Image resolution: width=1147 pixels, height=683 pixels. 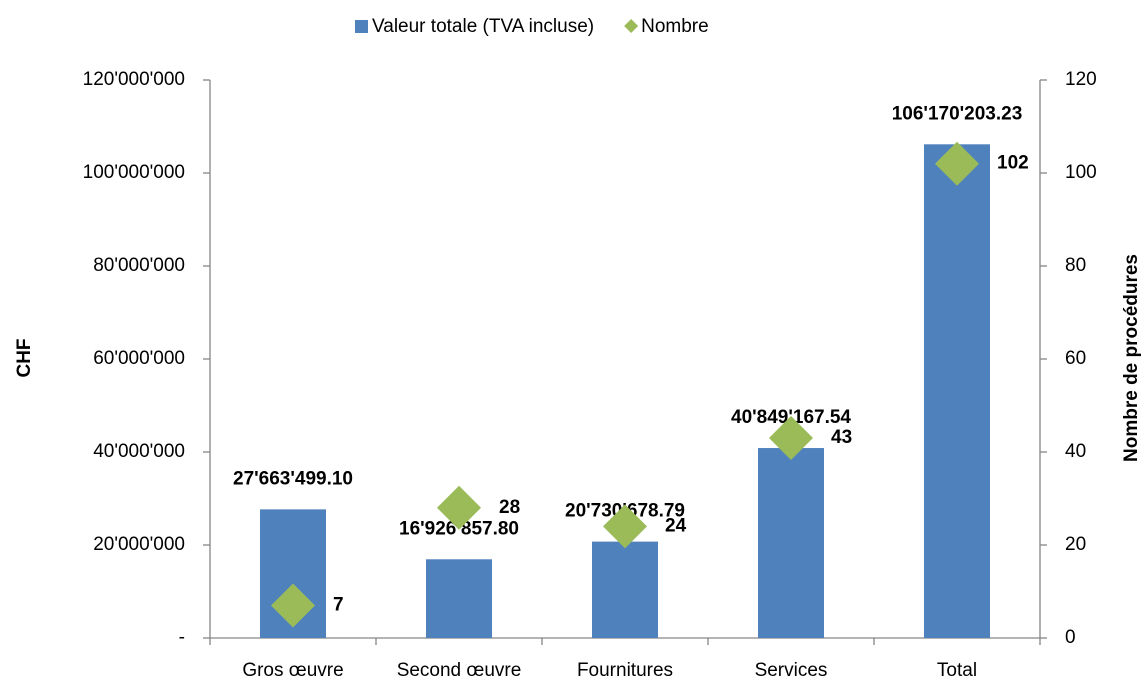 What do you see at coordinates (1081, 172) in the screenshot?
I see `y2-tick-label: 100` at bounding box center [1081, 172].